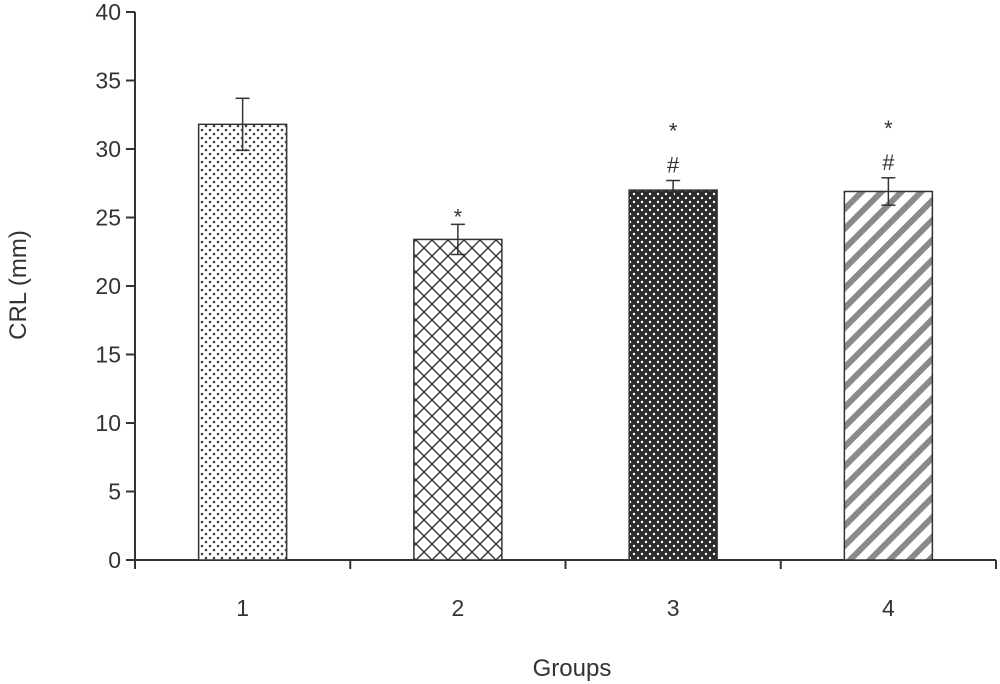  Describe the element at coordinates (108, 286) in the screenshot. I see `y-tick-label: 20` at that location.